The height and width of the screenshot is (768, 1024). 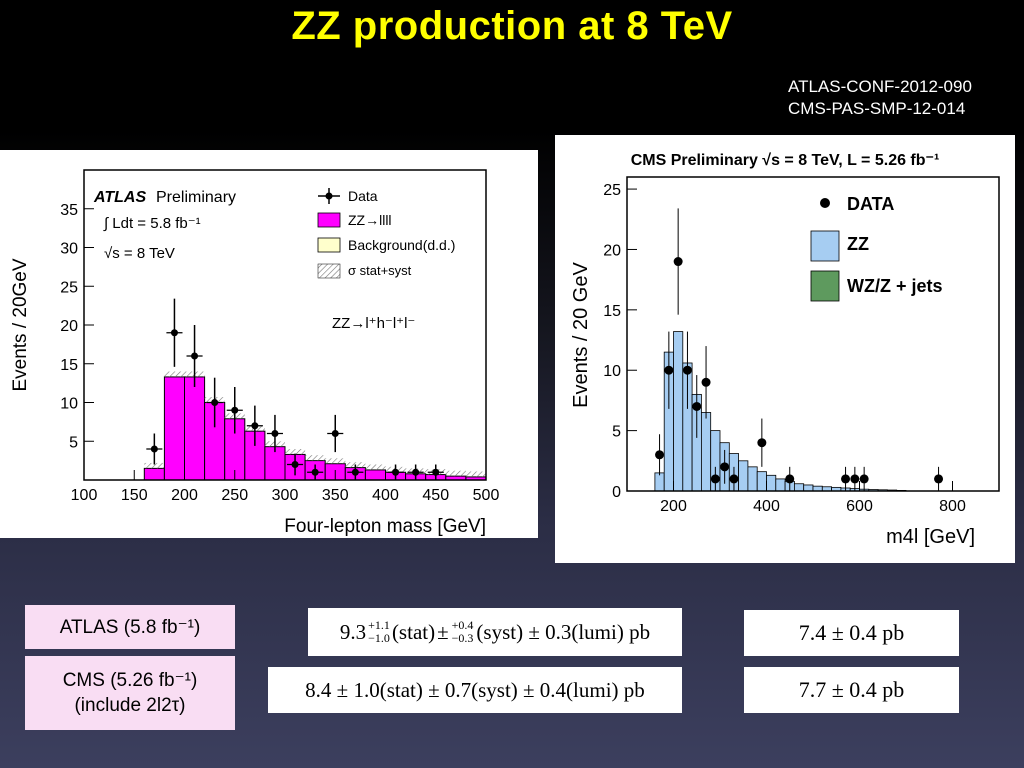 What do you see at coordinates (196, 197) in the screenshot?
I see `atlas-preliminary: Preliminary` at bounding box center [196, 197].